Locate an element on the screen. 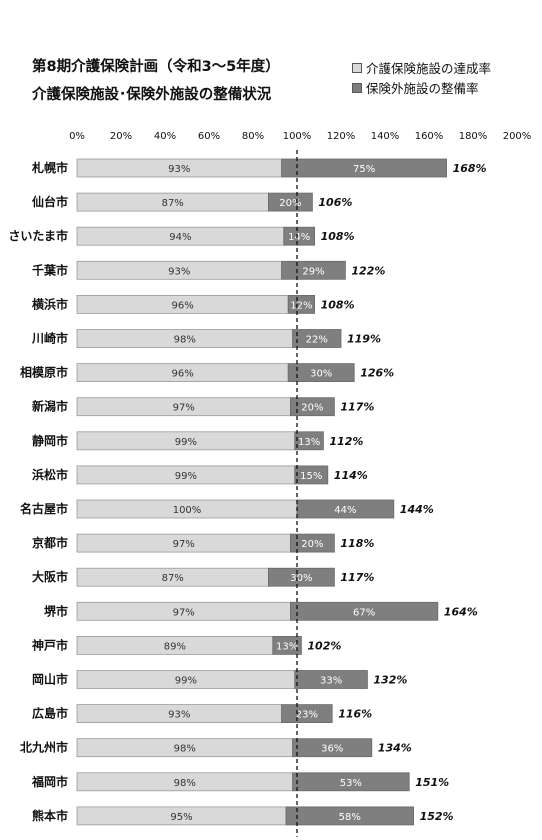 Image resolution: width=542 pixels, height=840 pixels. x-tick-label: 160% is located at coordinates (429, 136).